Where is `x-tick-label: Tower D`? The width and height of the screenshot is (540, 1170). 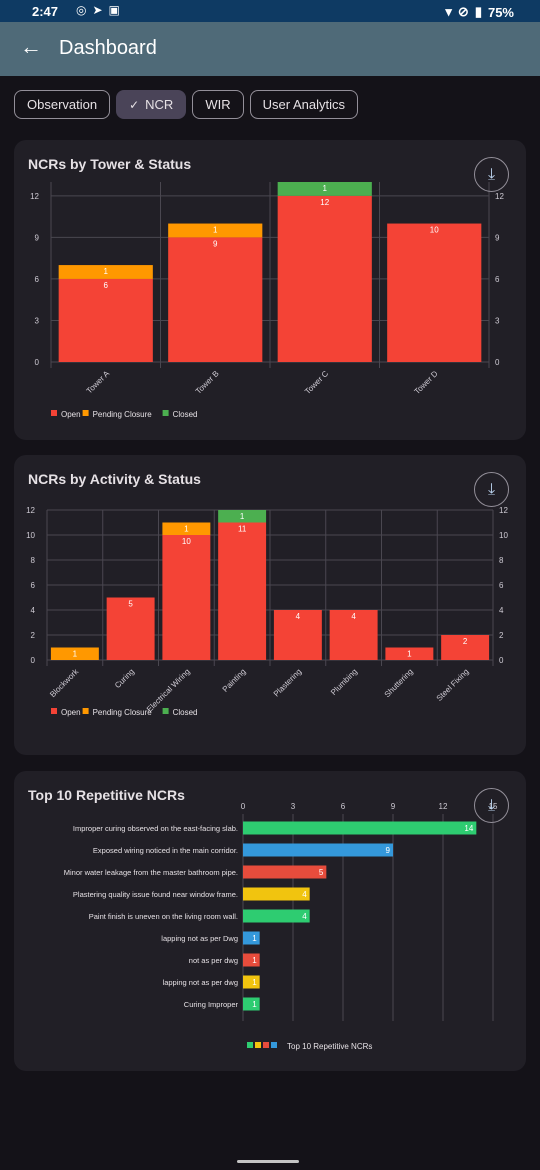 x-tick-label: Tower D is located at coordinates (426, 382).